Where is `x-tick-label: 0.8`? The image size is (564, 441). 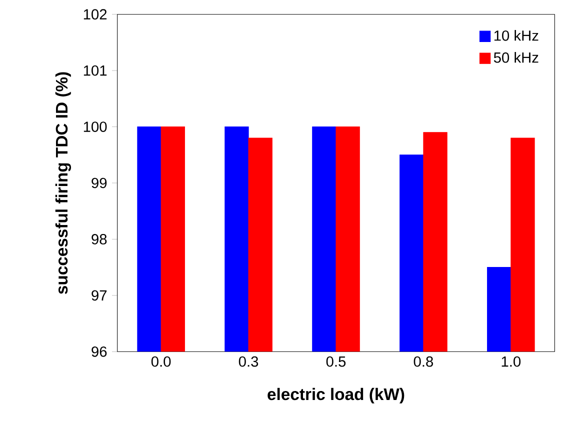
x-tick-label: 0.8 is located at coordinates (424, 361).